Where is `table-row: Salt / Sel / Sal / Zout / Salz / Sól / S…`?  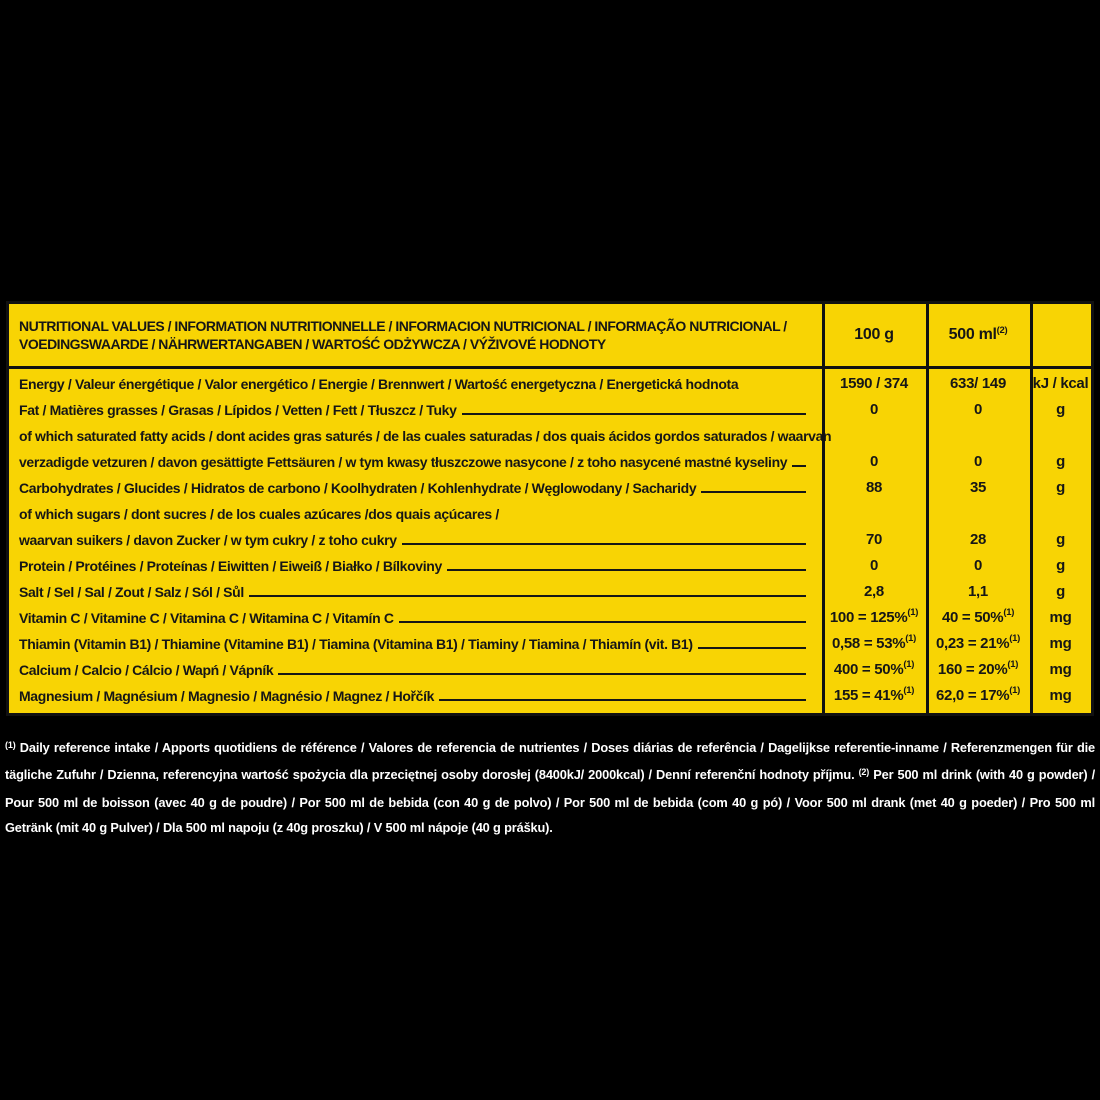 table-row: Salt / Sel / Sal / Zout / Salz / Sól / S… is located at coordinates (550, 592).